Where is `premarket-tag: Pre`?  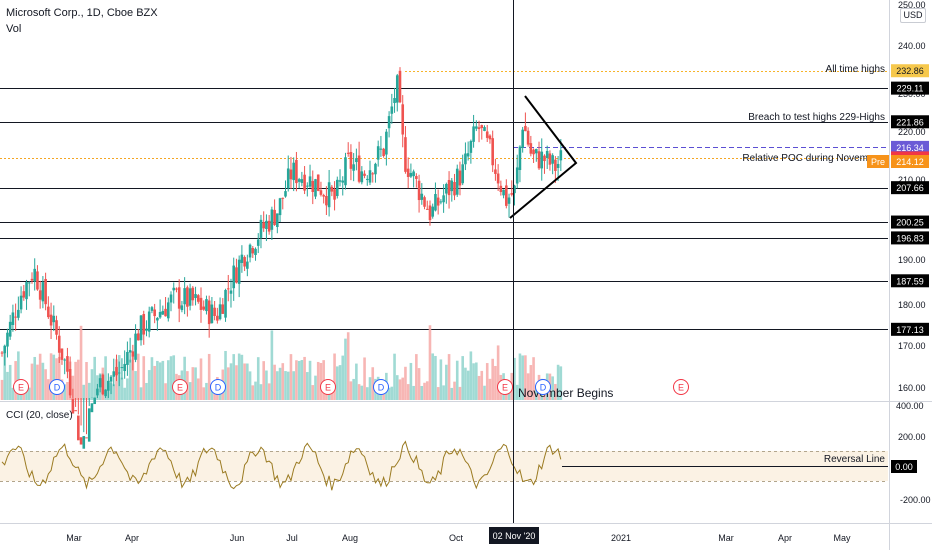
premarket-tag: Pre is located at coordinates (878, 162).